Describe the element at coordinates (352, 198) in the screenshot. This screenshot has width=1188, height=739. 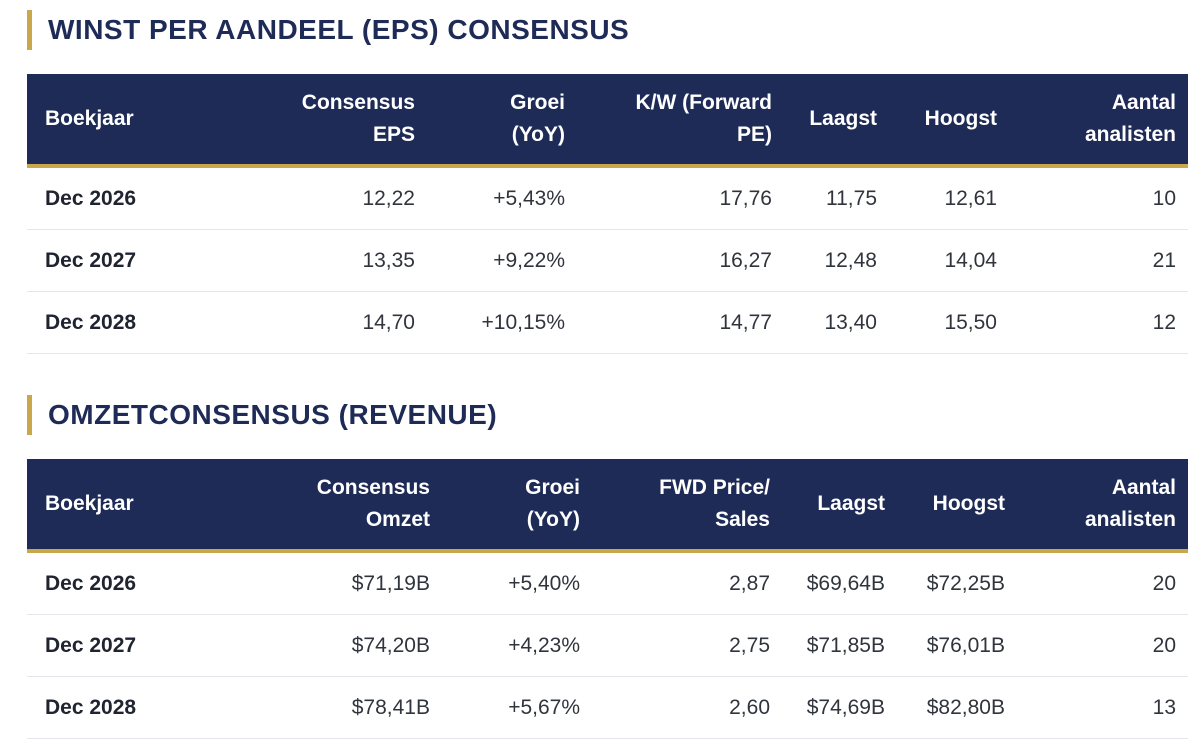
I see `cell-consensus: 12,22` at that location.